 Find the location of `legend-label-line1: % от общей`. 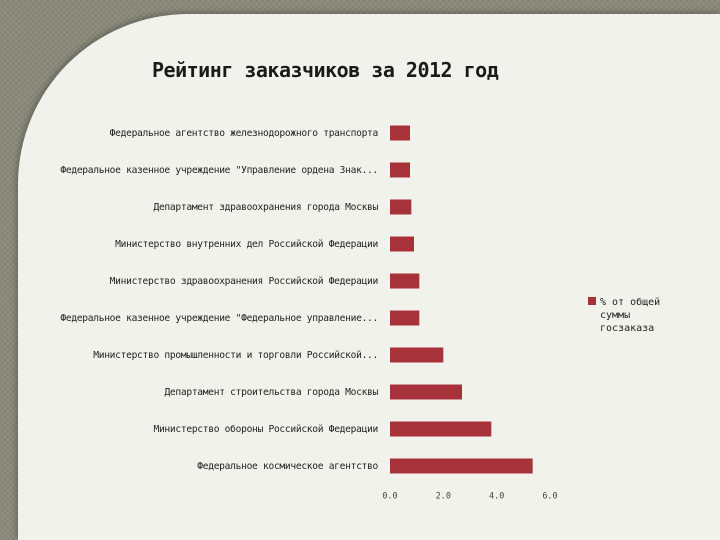

legend-label-line1: % от общей is located at coordinates (630, 302).